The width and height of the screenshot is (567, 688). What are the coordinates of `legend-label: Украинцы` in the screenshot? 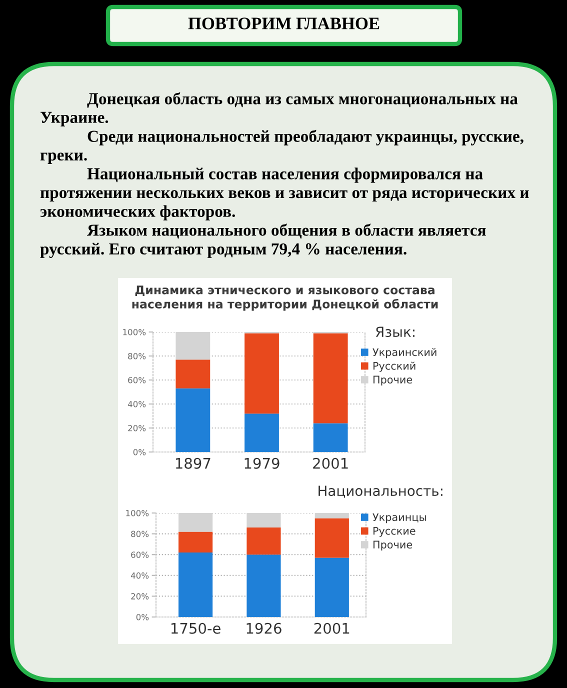 It's located at (399, 518).